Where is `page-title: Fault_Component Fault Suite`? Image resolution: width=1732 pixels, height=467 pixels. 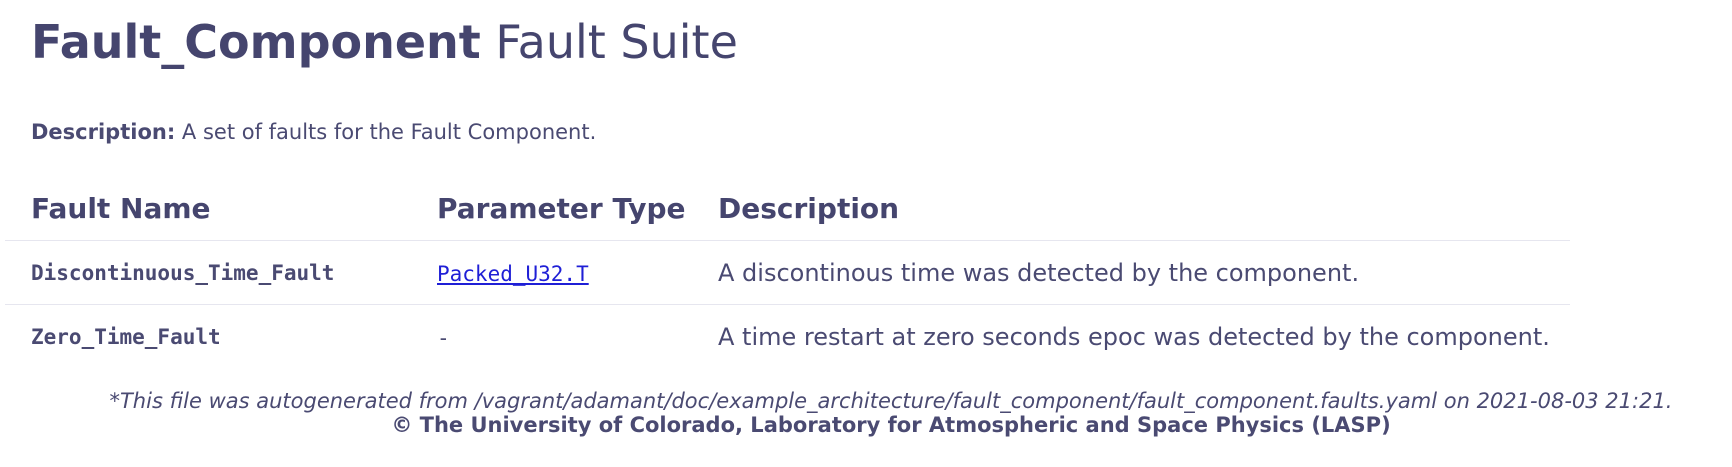 page-title: Fault_Component Fault Suite is located at coordinates (384, 42).